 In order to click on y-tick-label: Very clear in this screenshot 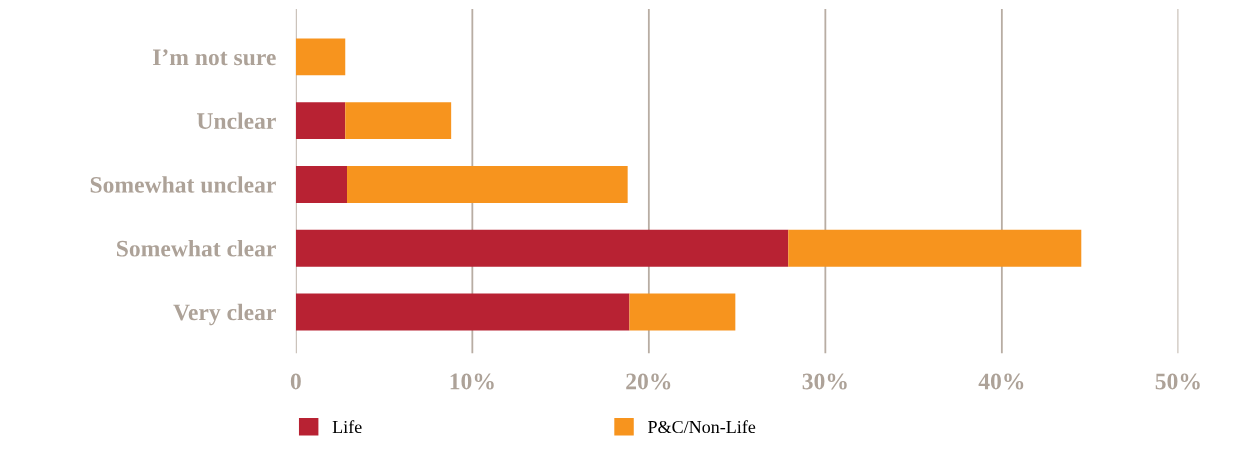, I will do `click(224, 314)`.